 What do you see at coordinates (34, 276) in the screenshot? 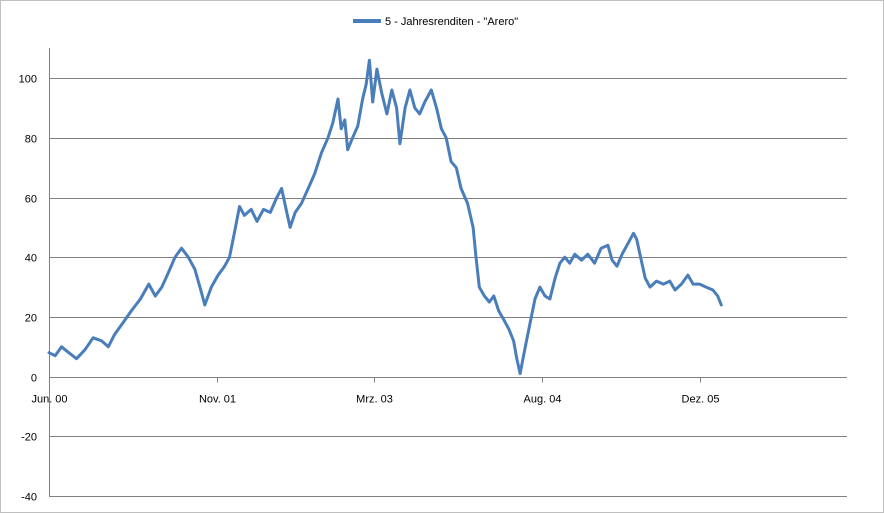
I see `y-axis: -40 -20 0 20 40 60 80 100` at bounding box center [34, 276].